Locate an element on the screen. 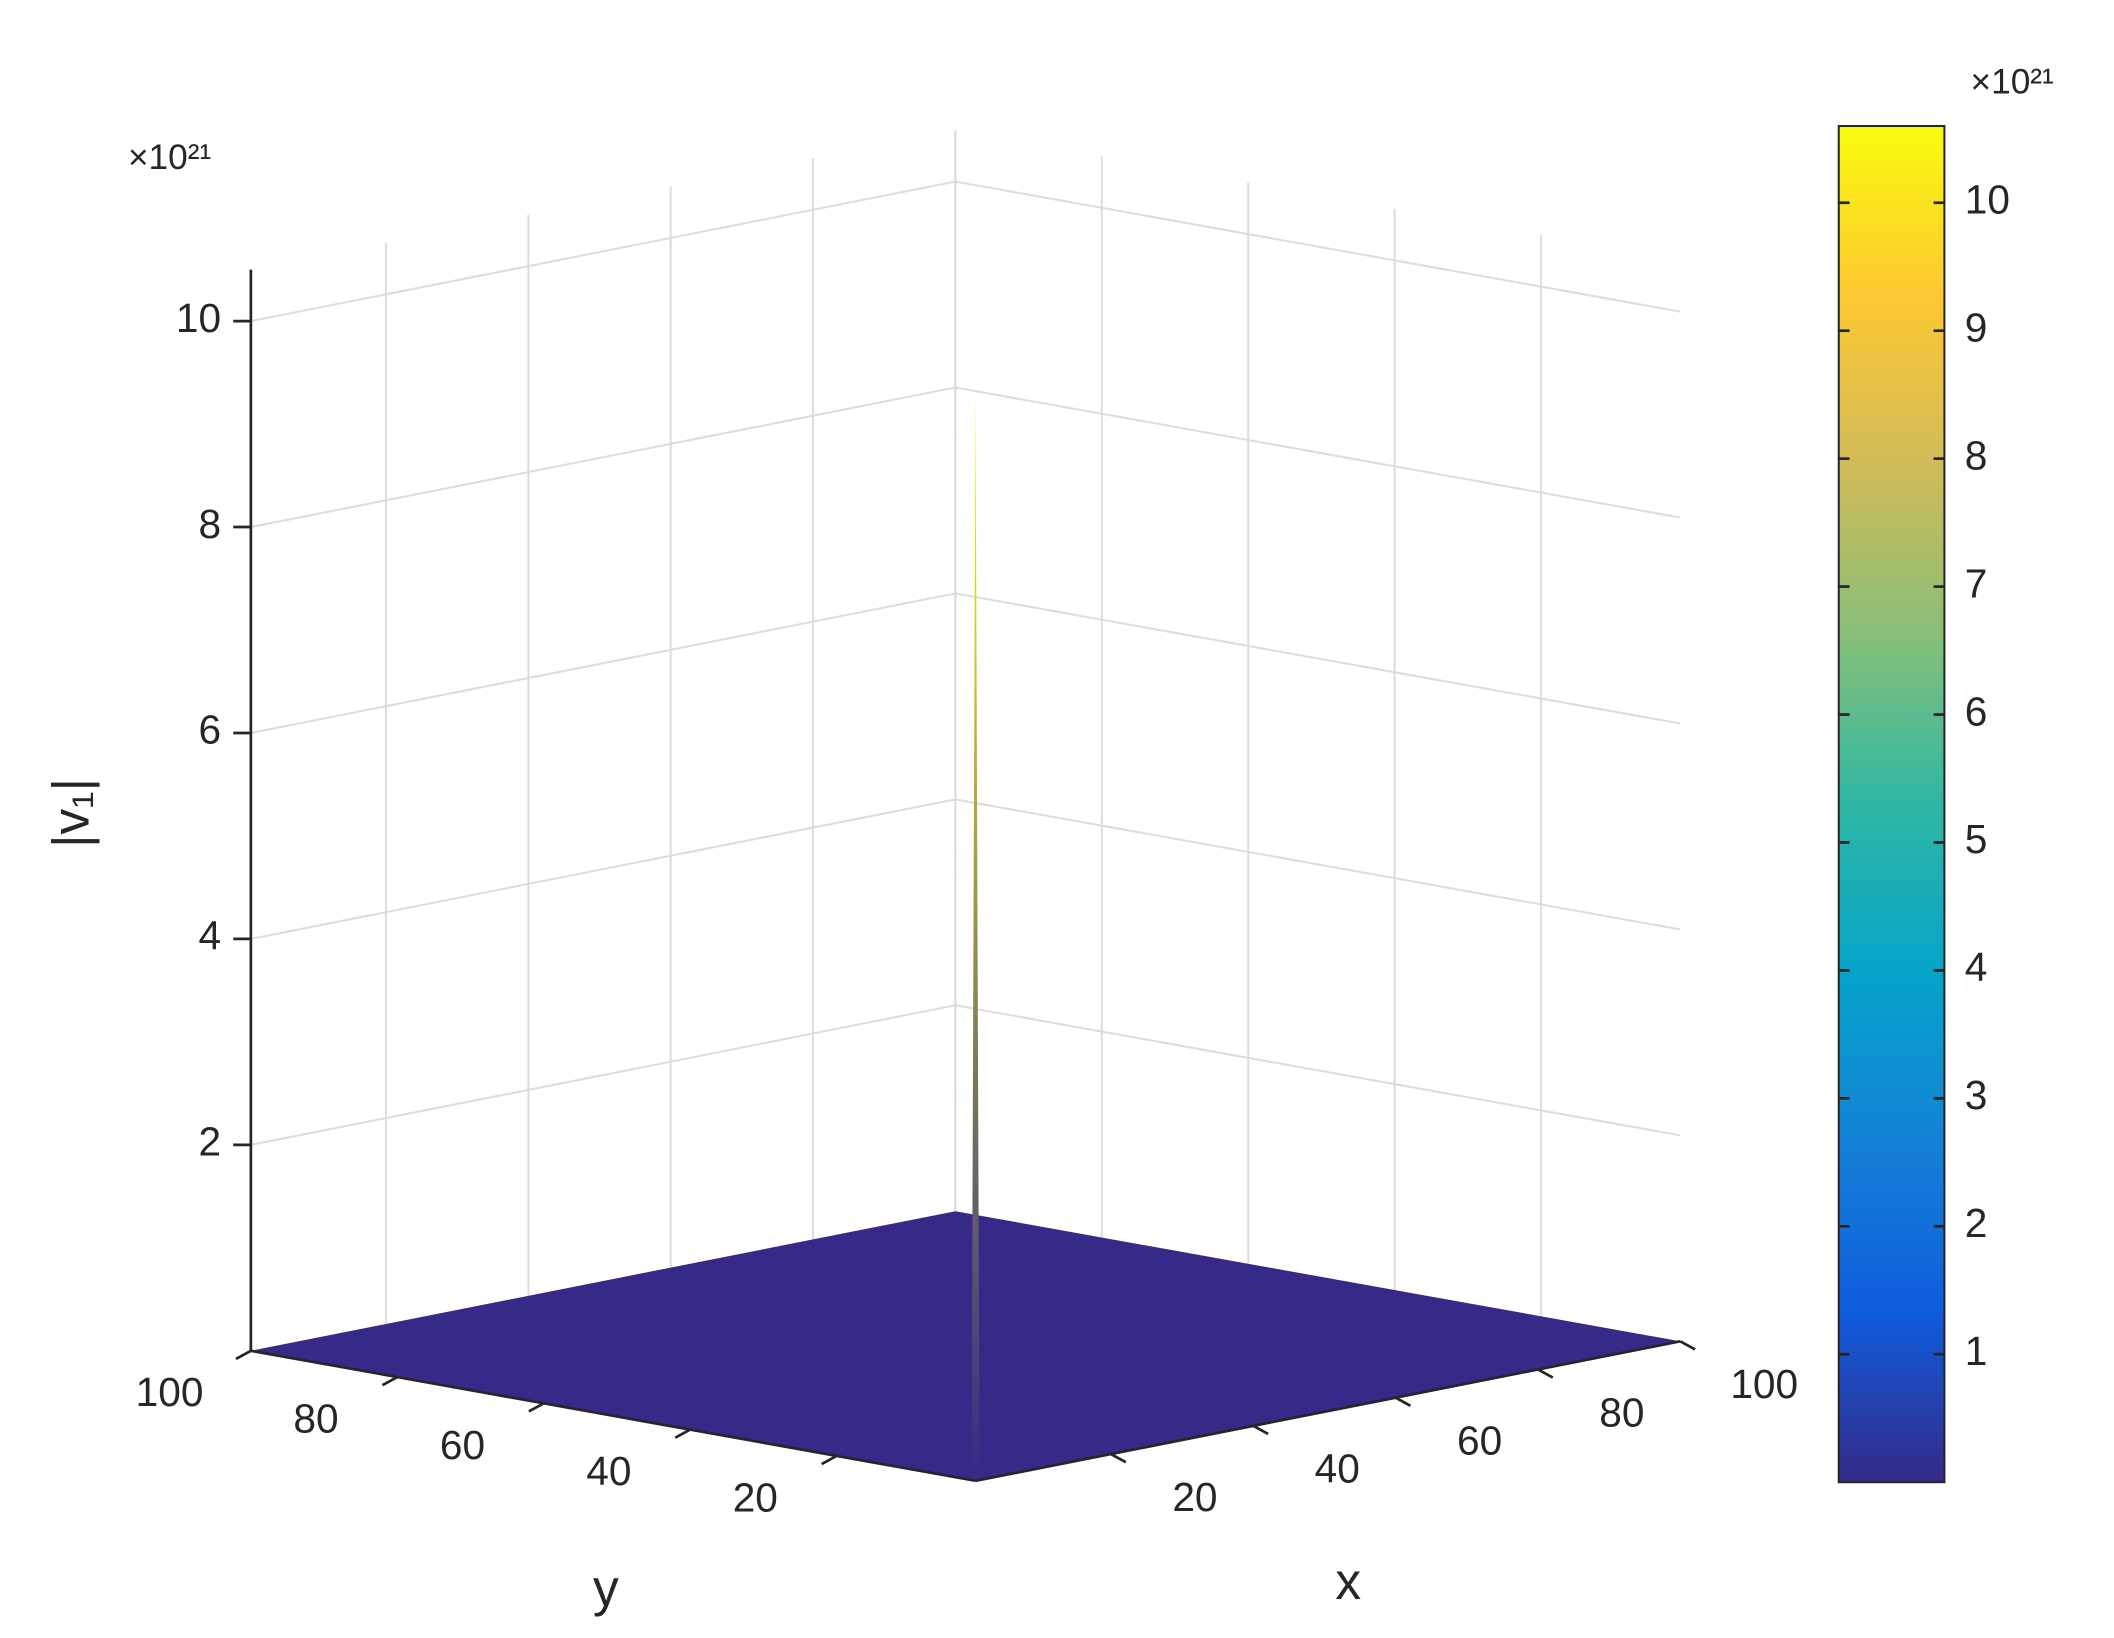 The width and height of the screenshot is (2114, 1638). colorbar-tick-label: 10 is located at coordinates (1987, 200).